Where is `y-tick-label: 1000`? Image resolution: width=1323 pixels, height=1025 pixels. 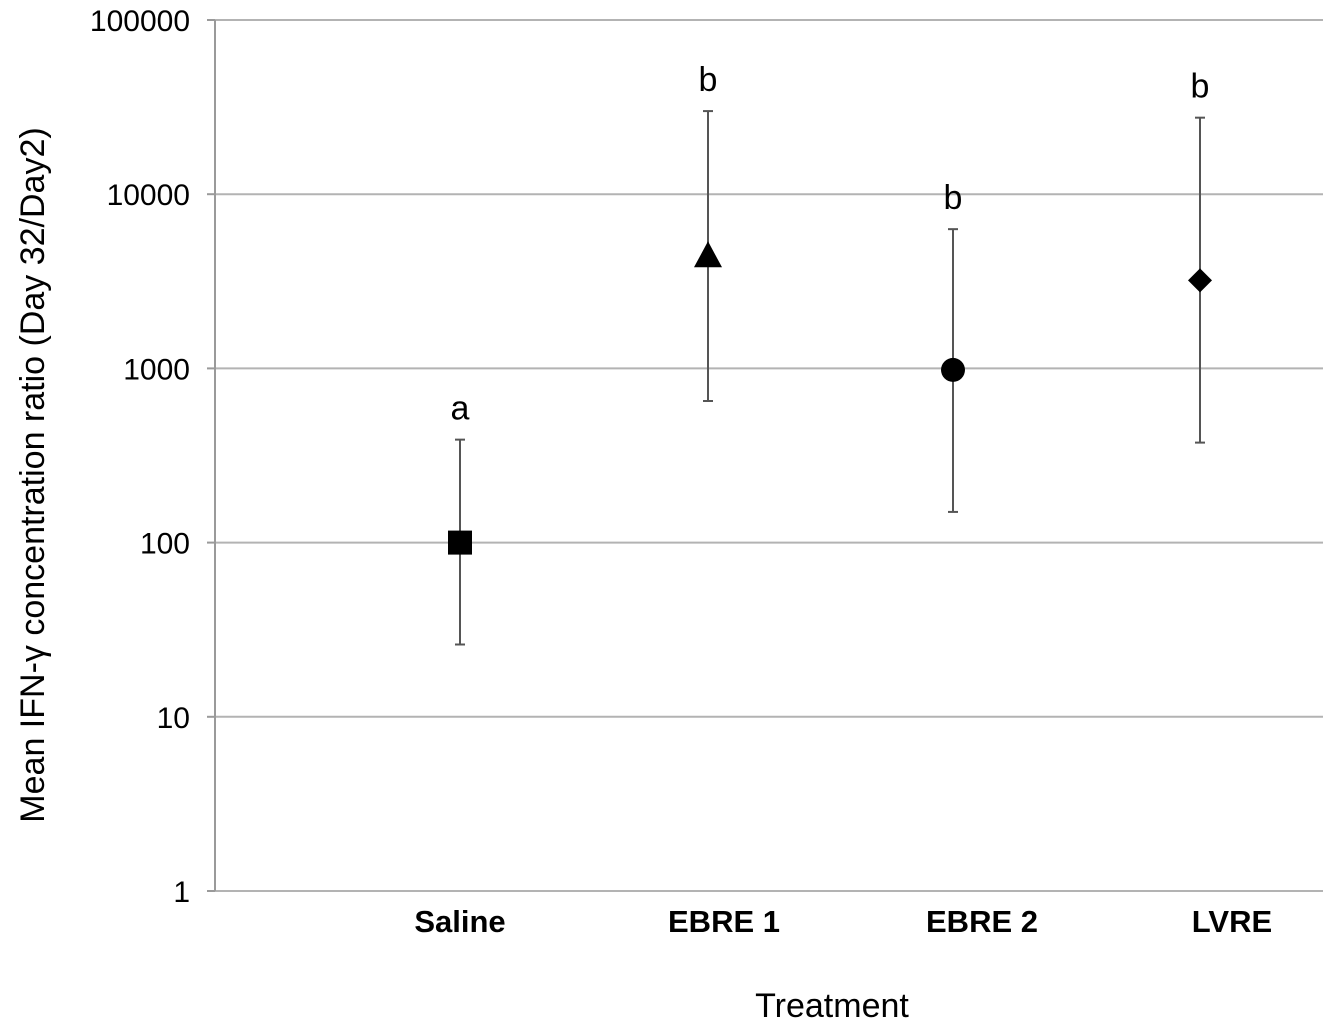
y-tick-label: 1000 is located at coordinates (156, 369).